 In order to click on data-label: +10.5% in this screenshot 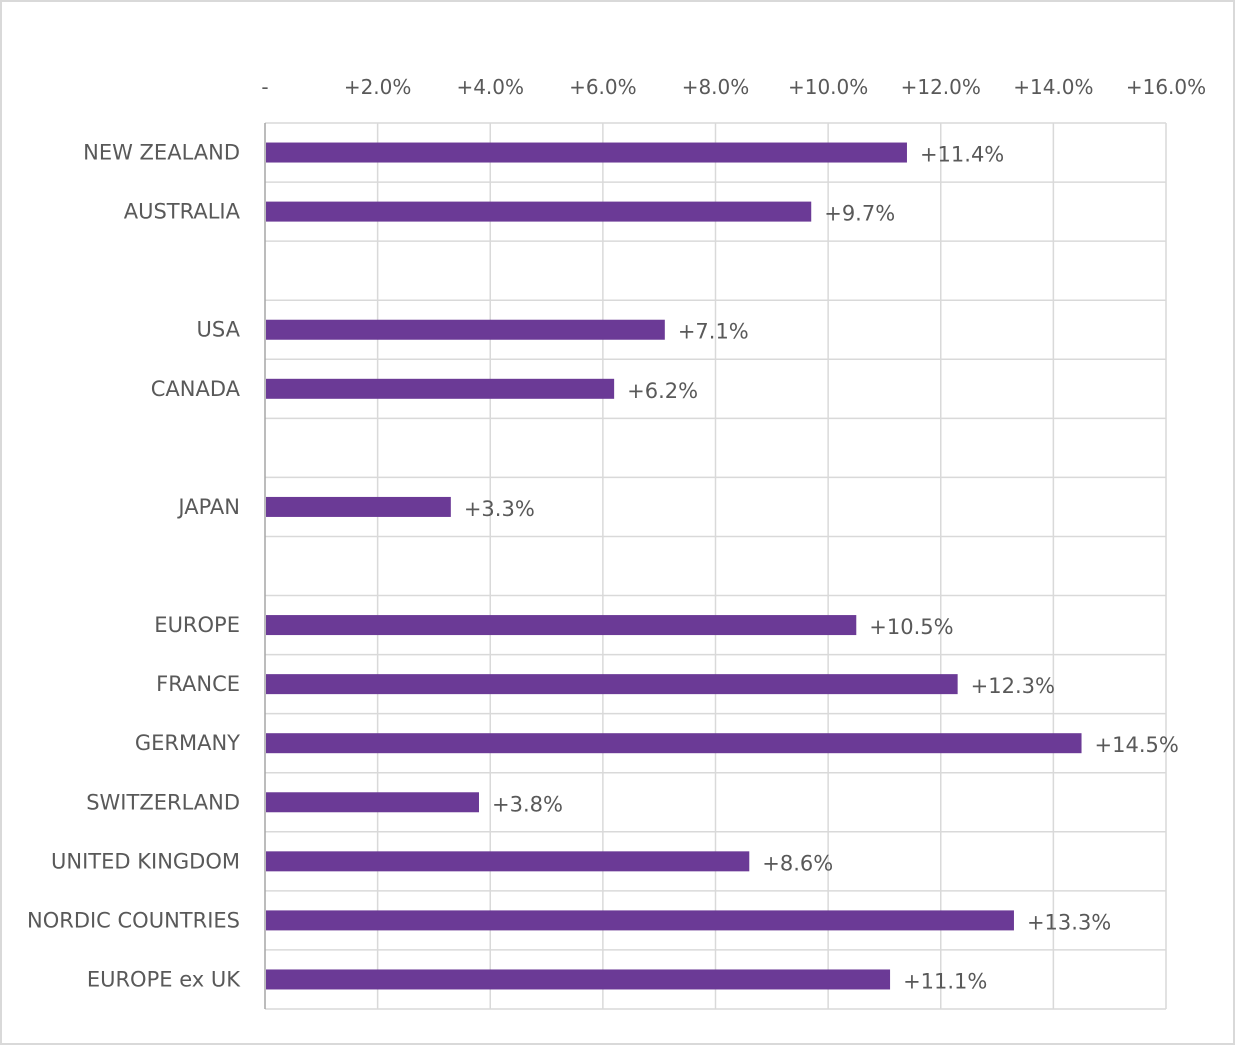, I will do `click(911, 627)`.